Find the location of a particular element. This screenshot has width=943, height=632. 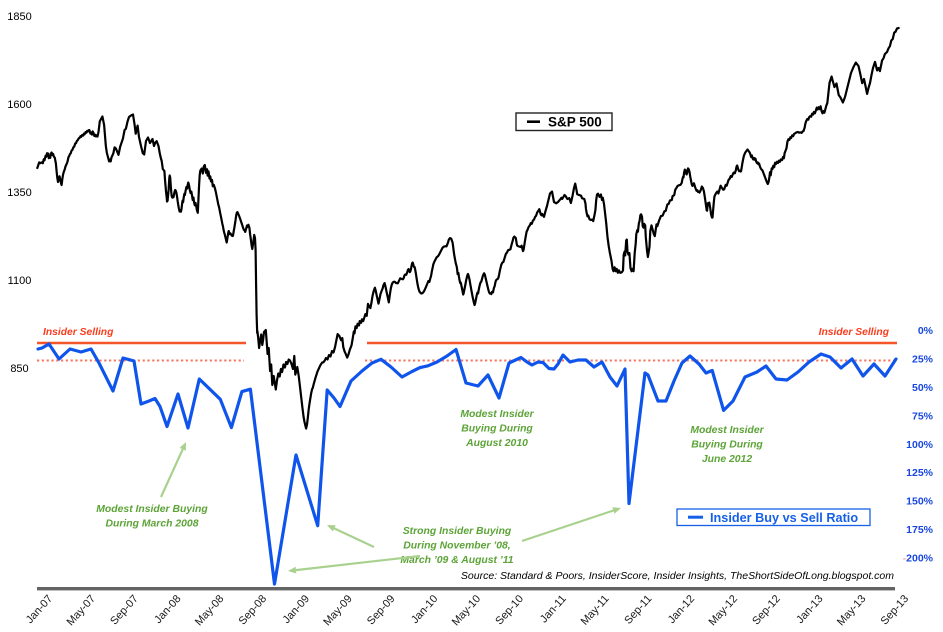

svg-text: 50% is located at coordinates (923, 388).